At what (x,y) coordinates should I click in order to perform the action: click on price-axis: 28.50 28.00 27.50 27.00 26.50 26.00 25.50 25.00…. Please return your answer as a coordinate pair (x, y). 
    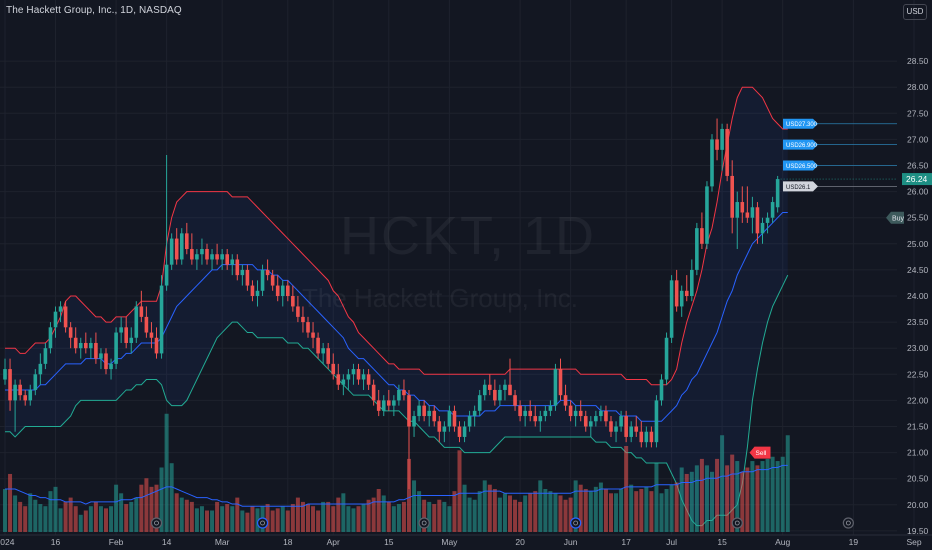
    Looking at the image, I should click on (856, 296).